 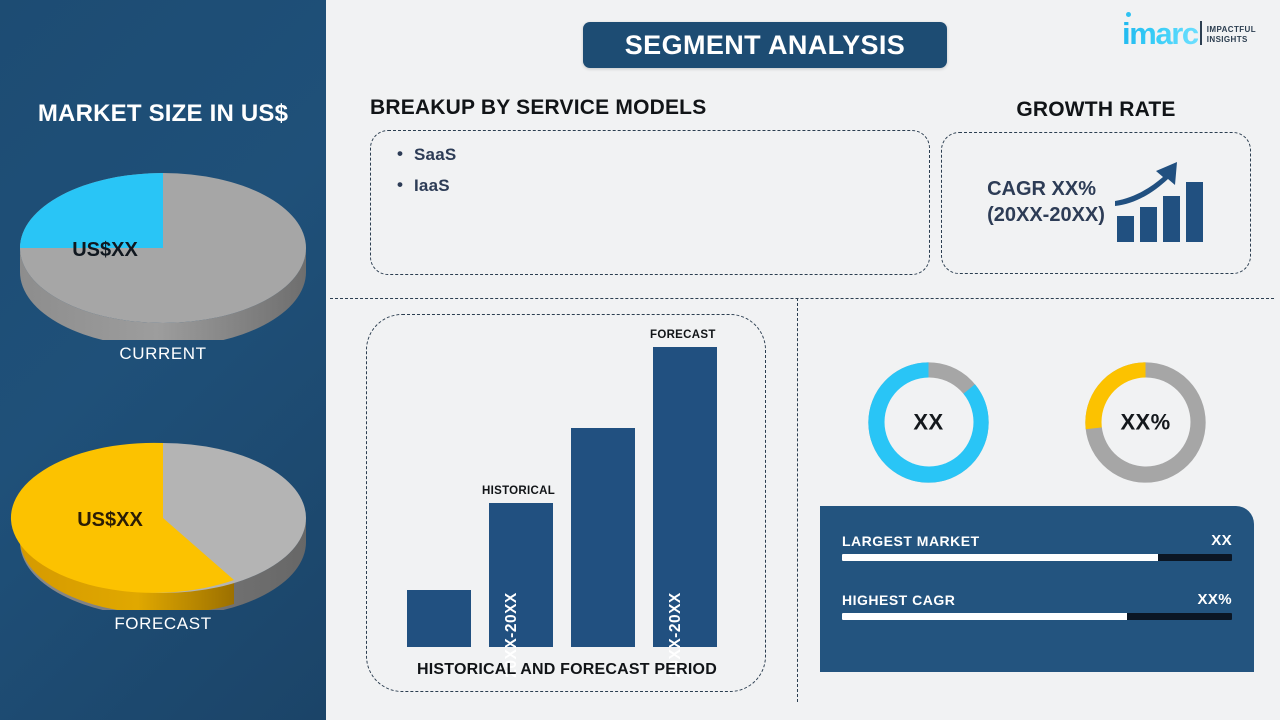 What do you see at coordinates (1160, 30) in the screenshot?
I see `logo-wordmark: imarc` at bounding box center [1160, 30].